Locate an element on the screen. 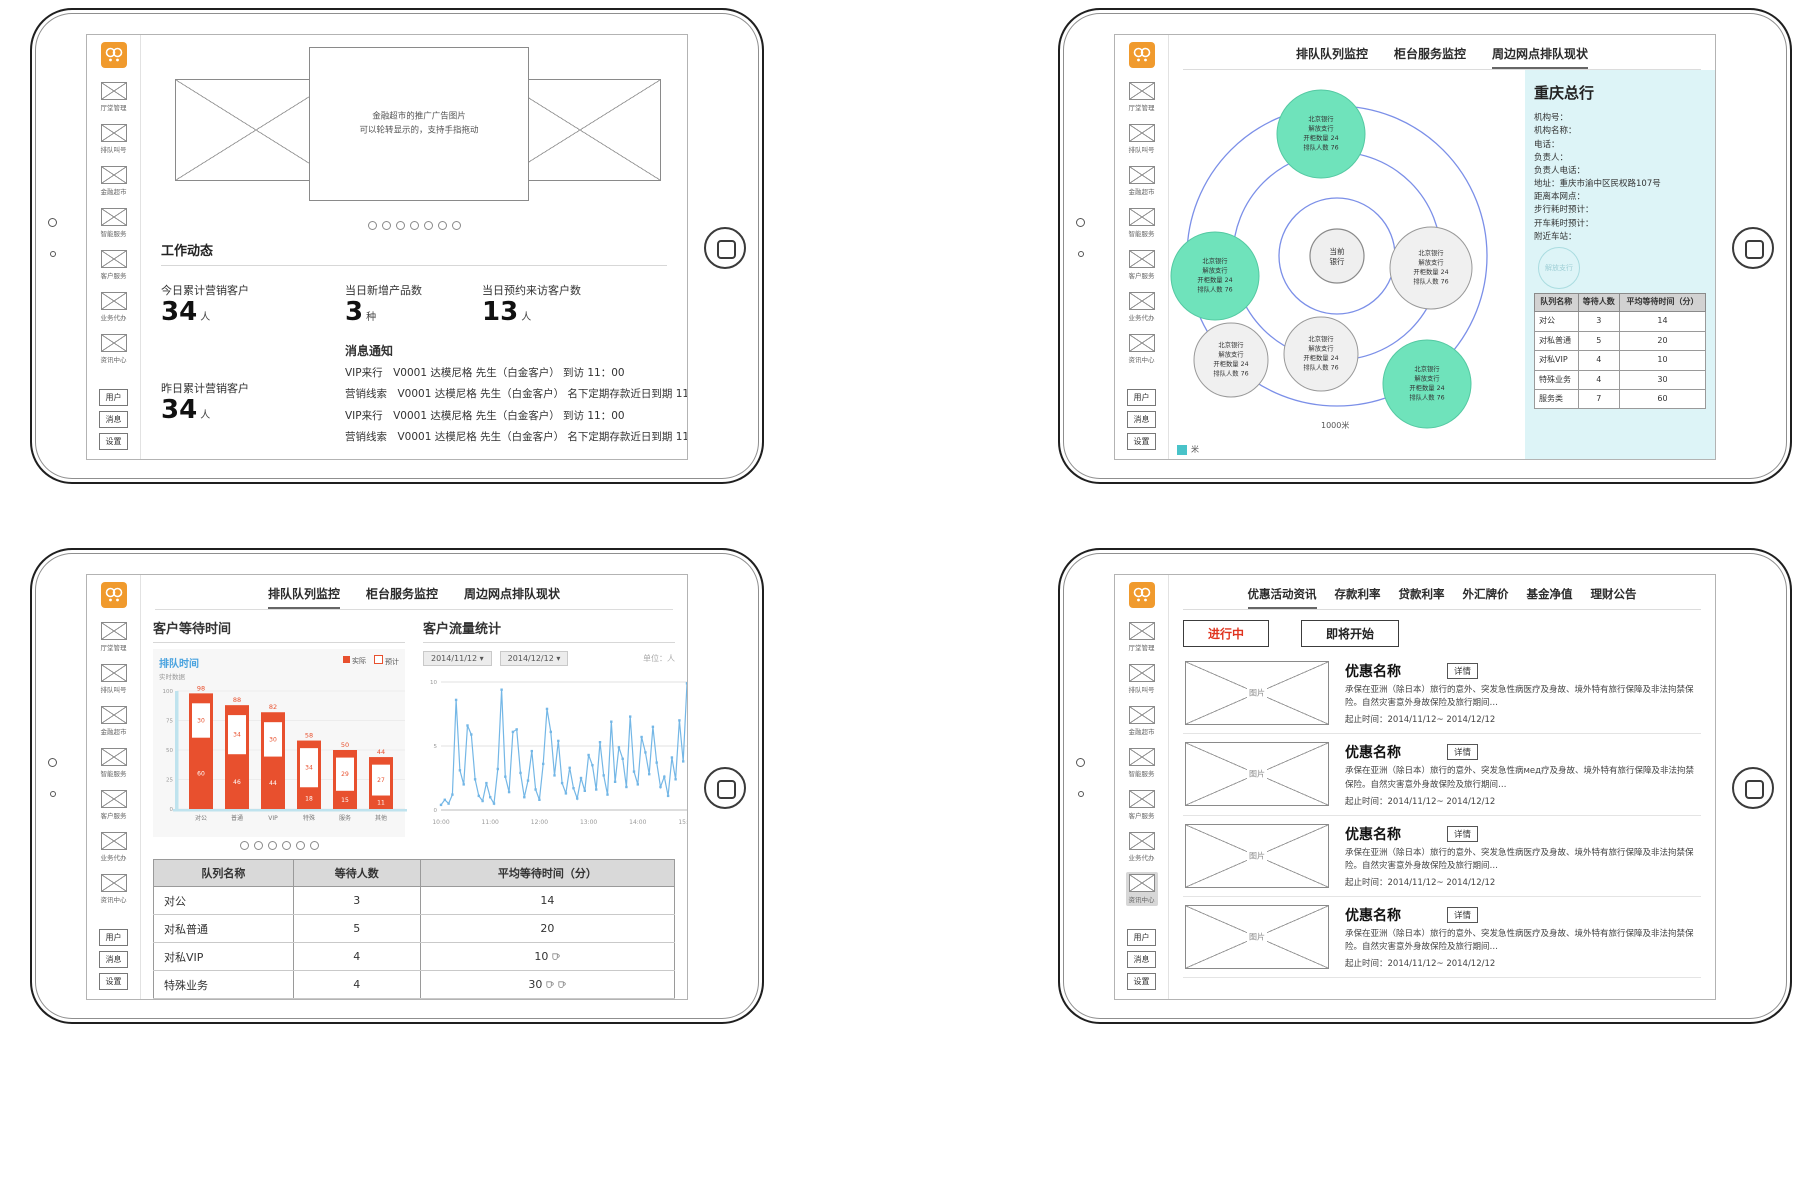 This screenshot has height=1193, width=1818. carousel-slide-current: 金融超市的推广广告图片 可以轮转显示的，支持手指拖动 is located at coordinates (419, 124).